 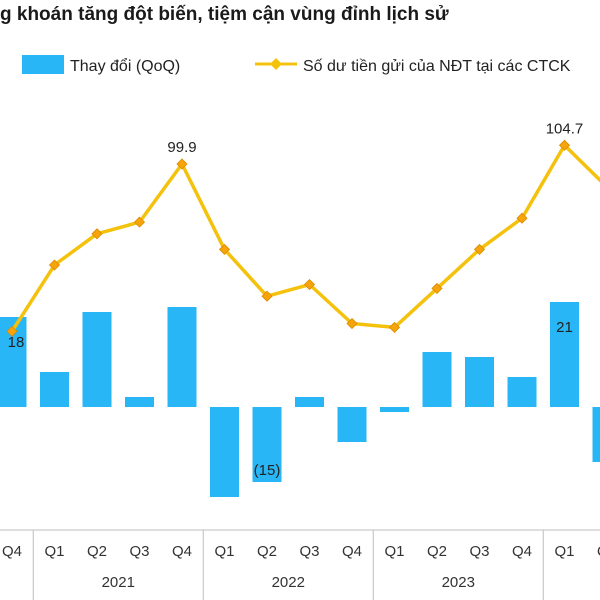 I want to click on x-tick-label-9: Q1, so click(x=394, y=551).